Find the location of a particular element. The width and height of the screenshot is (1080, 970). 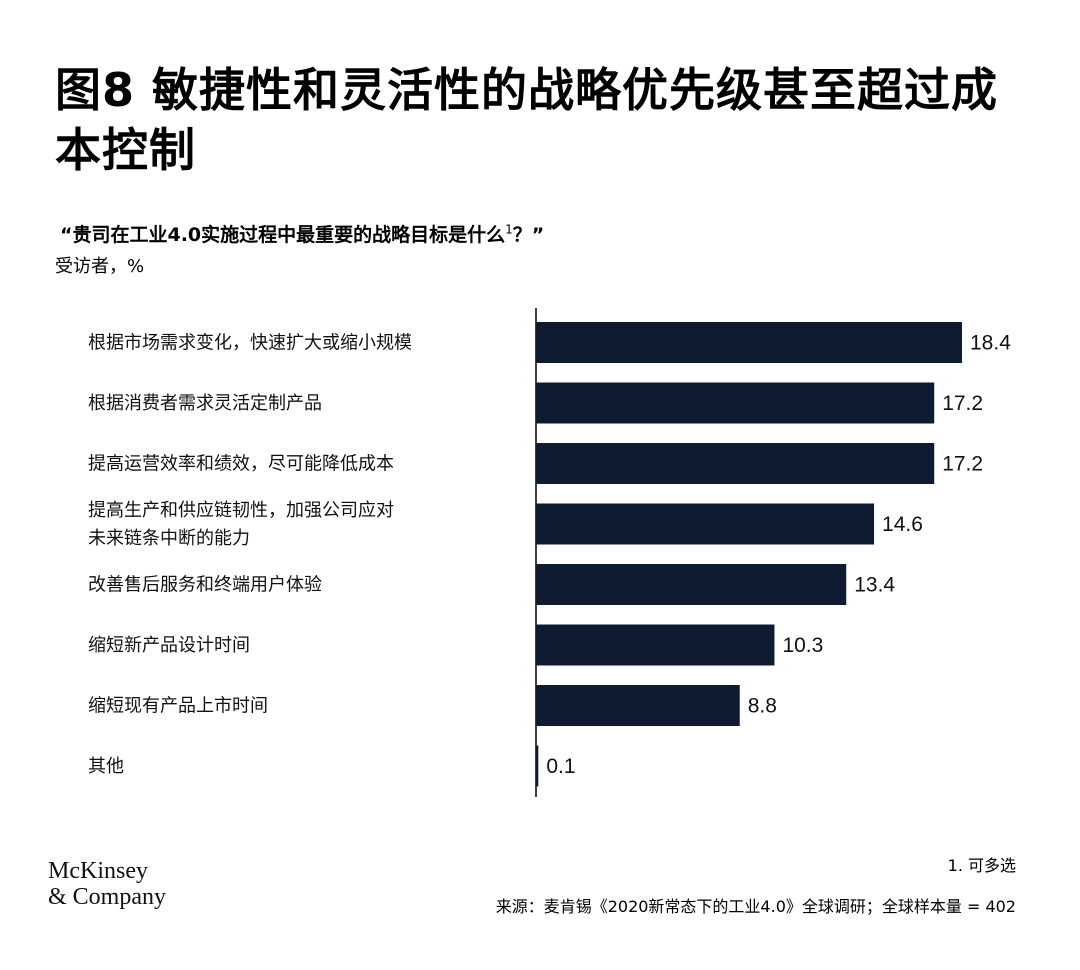

category-label: 缩短新产品设计时间 is located at coordinates (169, 645).